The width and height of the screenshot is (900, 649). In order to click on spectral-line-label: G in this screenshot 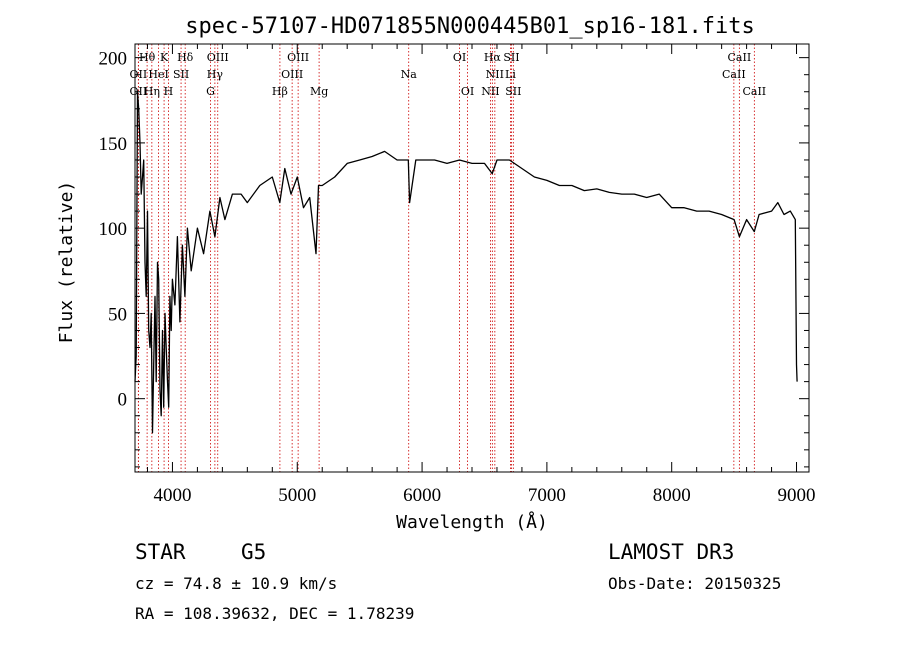, I will do `click(210, 91)`.